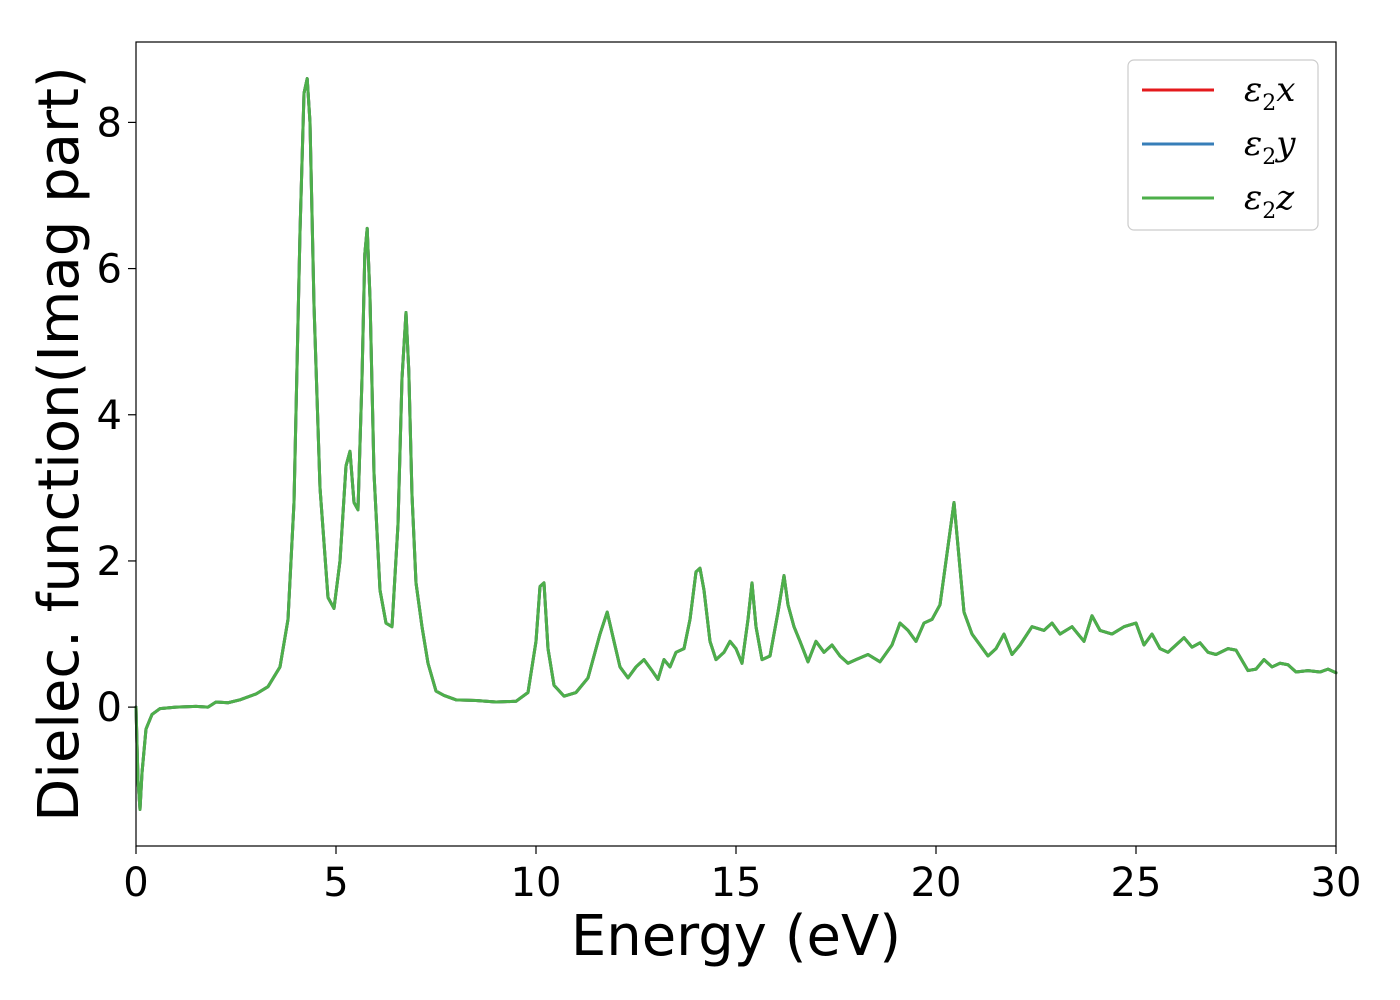 Image resolution: width=1400 pixels, height=1000 pixels. Describe the element at coordinates (536, 883) in the screenshot. I see `x-tick-label: 10` at that location.